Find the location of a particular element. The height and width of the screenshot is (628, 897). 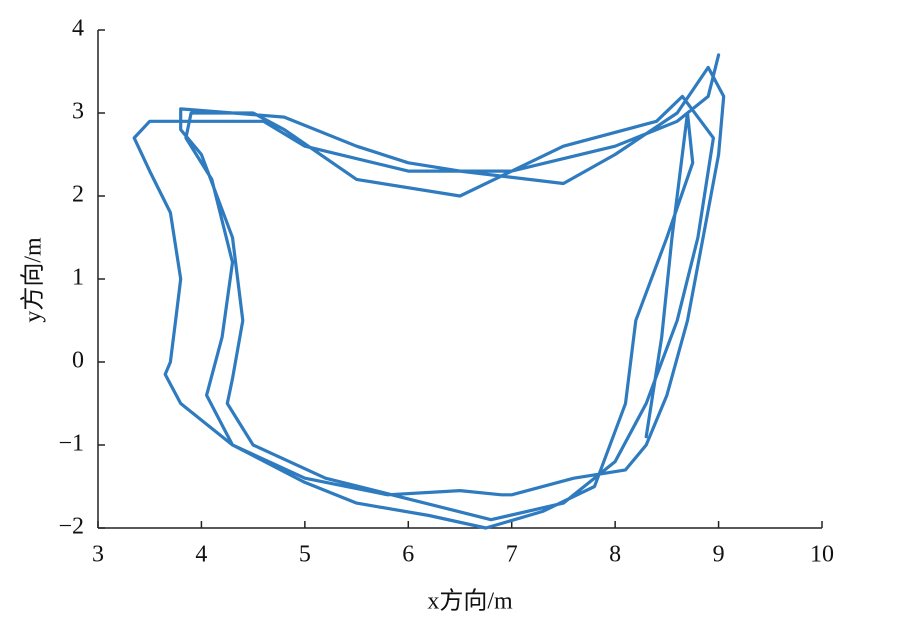

x-tick-label: 8 is located at coordinates (615, 555).